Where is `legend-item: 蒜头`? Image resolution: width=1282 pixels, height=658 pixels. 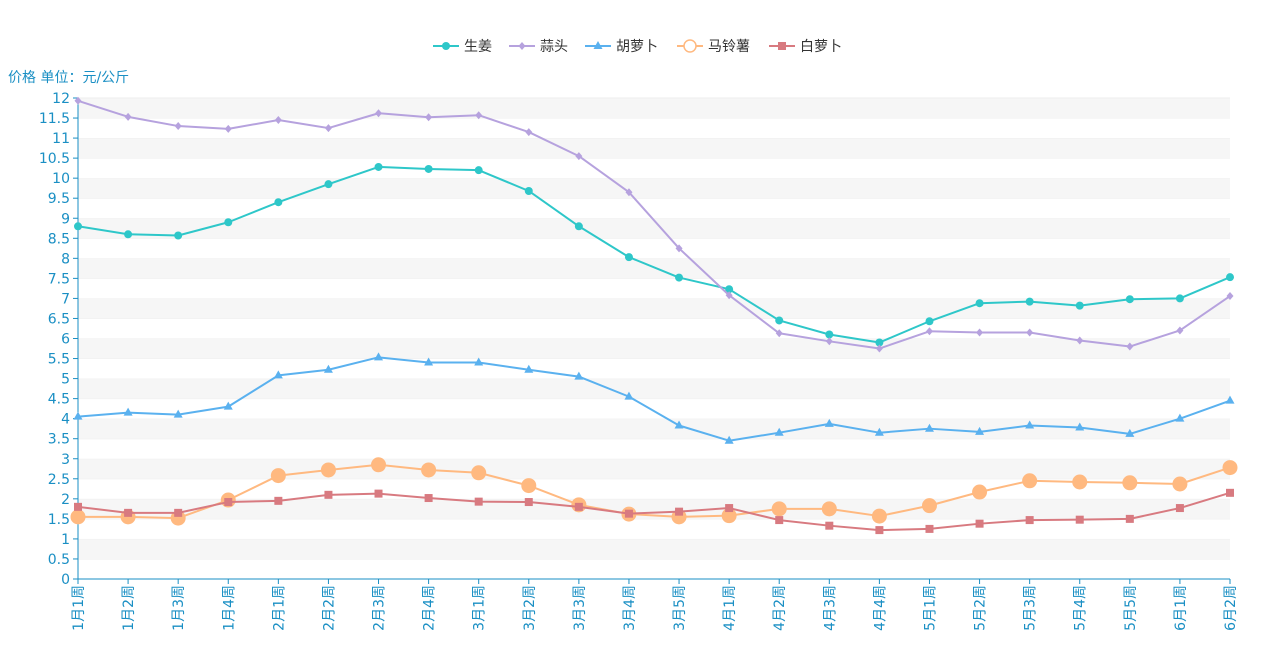 legend-item: 蒜头 is located at coordinates (538, 47).